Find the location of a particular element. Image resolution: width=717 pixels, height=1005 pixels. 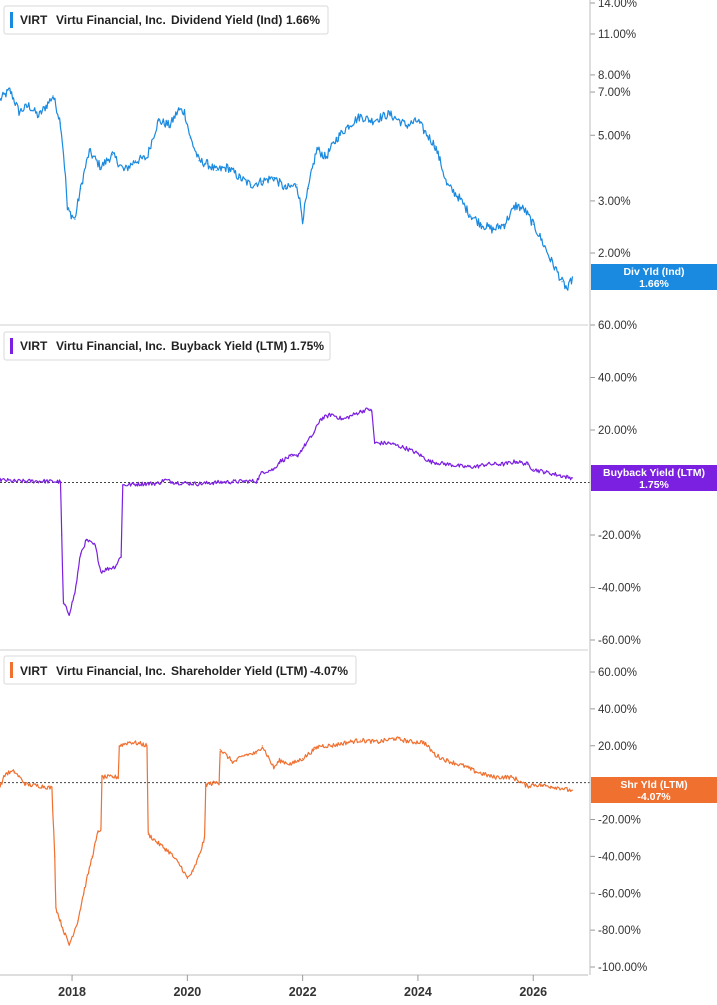

y-tick-label: 11.00% is located at coordinates (617, 35).